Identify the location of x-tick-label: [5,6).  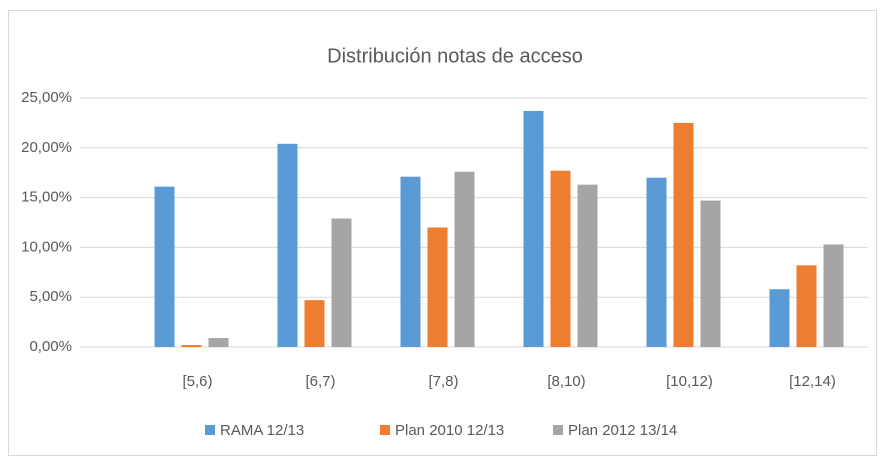
(197, 381).